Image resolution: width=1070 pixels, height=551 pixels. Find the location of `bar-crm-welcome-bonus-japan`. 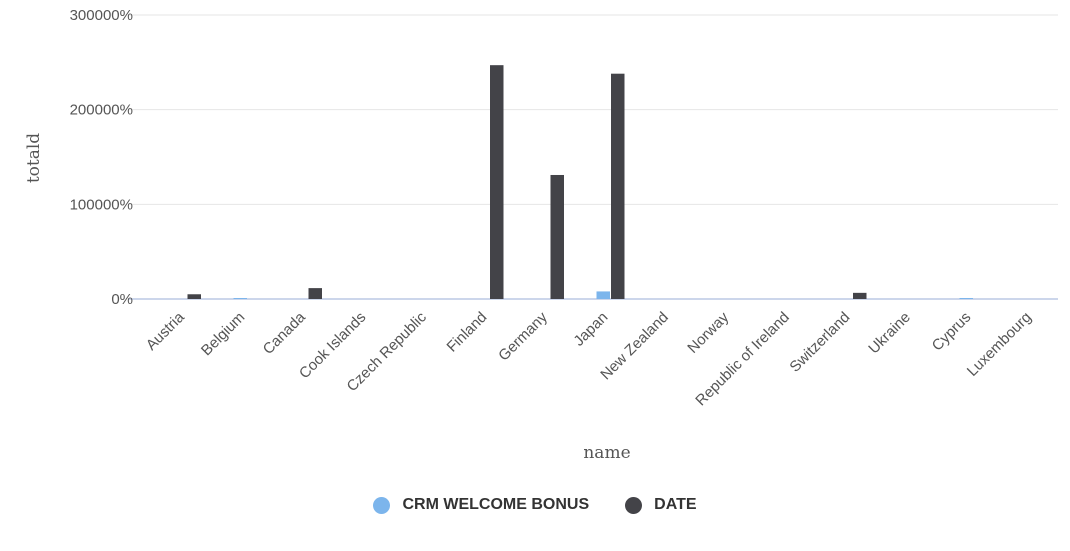

bar-crm-welcome-bonus-japan is located at coordinates (603, 295).